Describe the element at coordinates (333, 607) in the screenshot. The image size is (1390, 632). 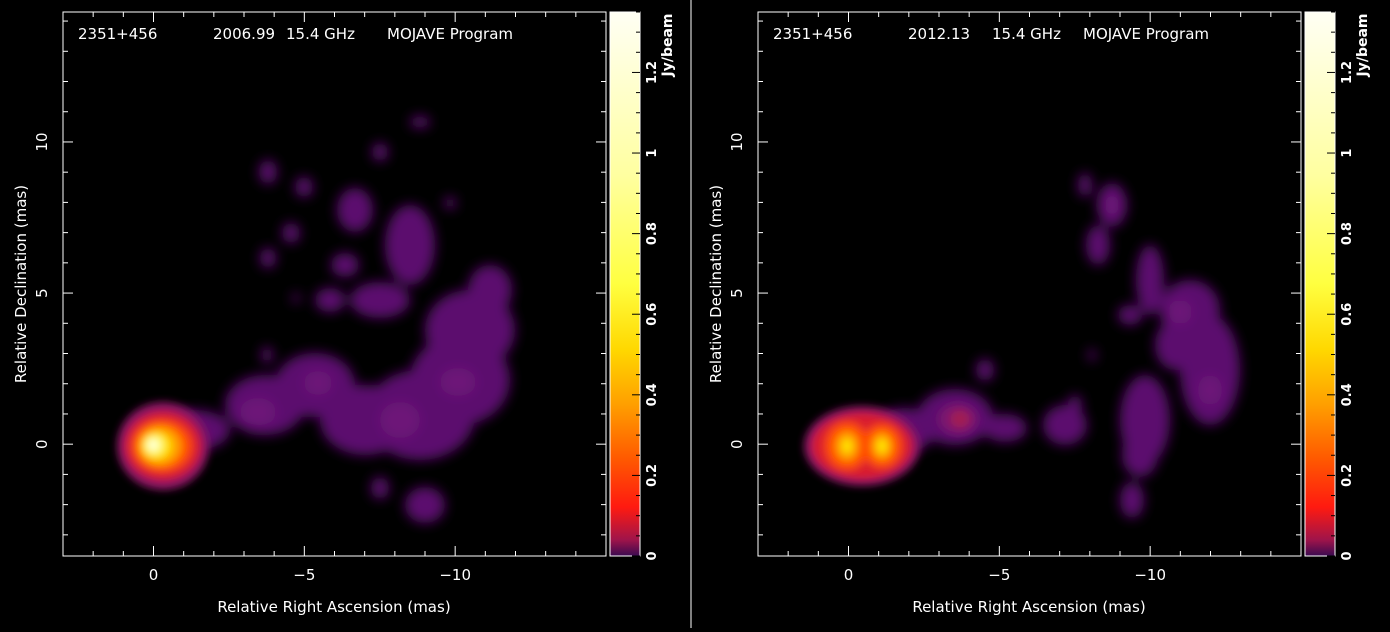
I see `x-axis-label-left: Relative Right Ascension (mas)` at that location.